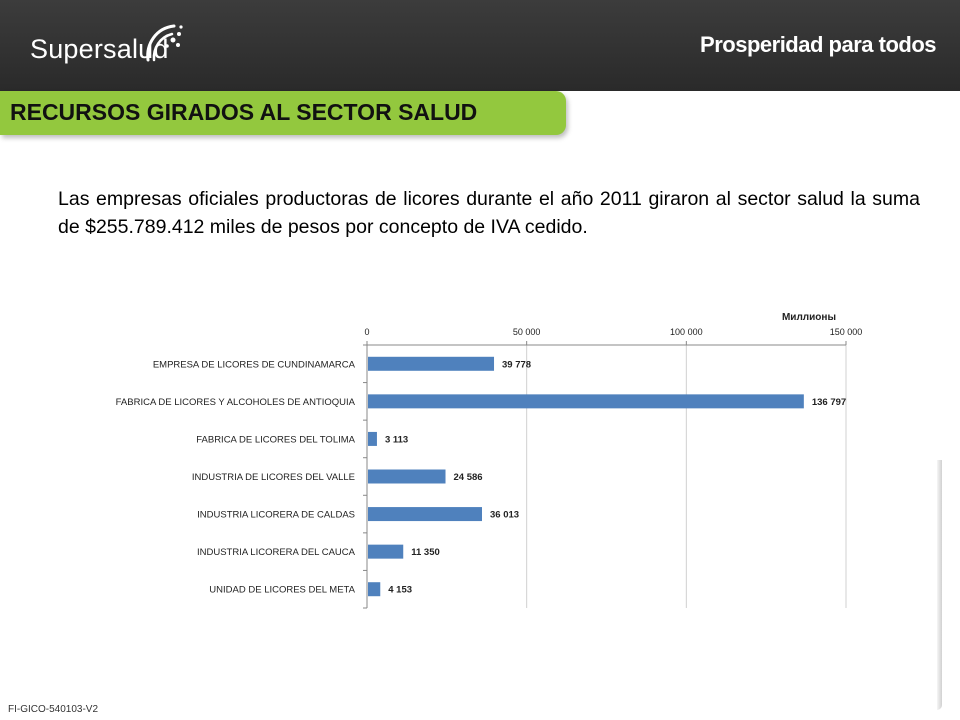  I want to click on x-tick-label: 100 000, so click(686, 332).